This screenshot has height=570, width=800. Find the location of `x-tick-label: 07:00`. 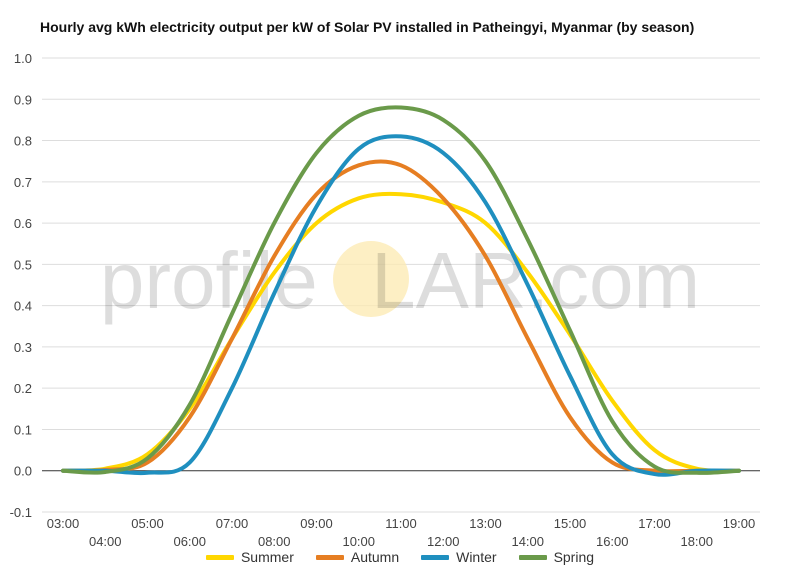

x-tick-label: 07:00 is located at coordinates (232, 523).